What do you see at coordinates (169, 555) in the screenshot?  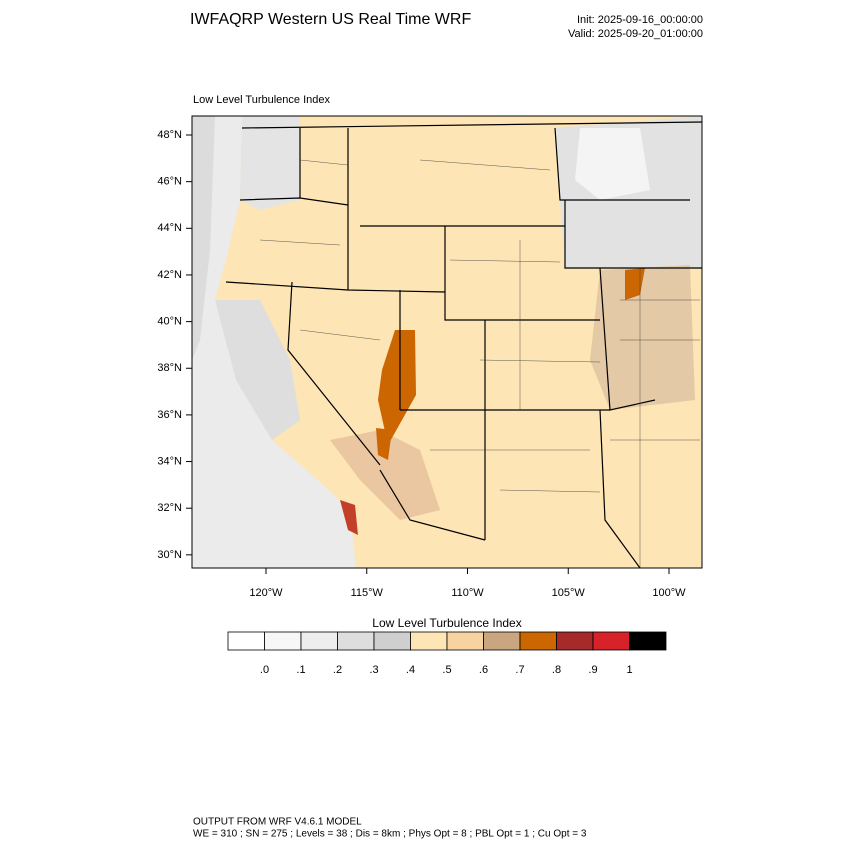 I see `lat-label: 30°N` at bounding box center [169, 555].